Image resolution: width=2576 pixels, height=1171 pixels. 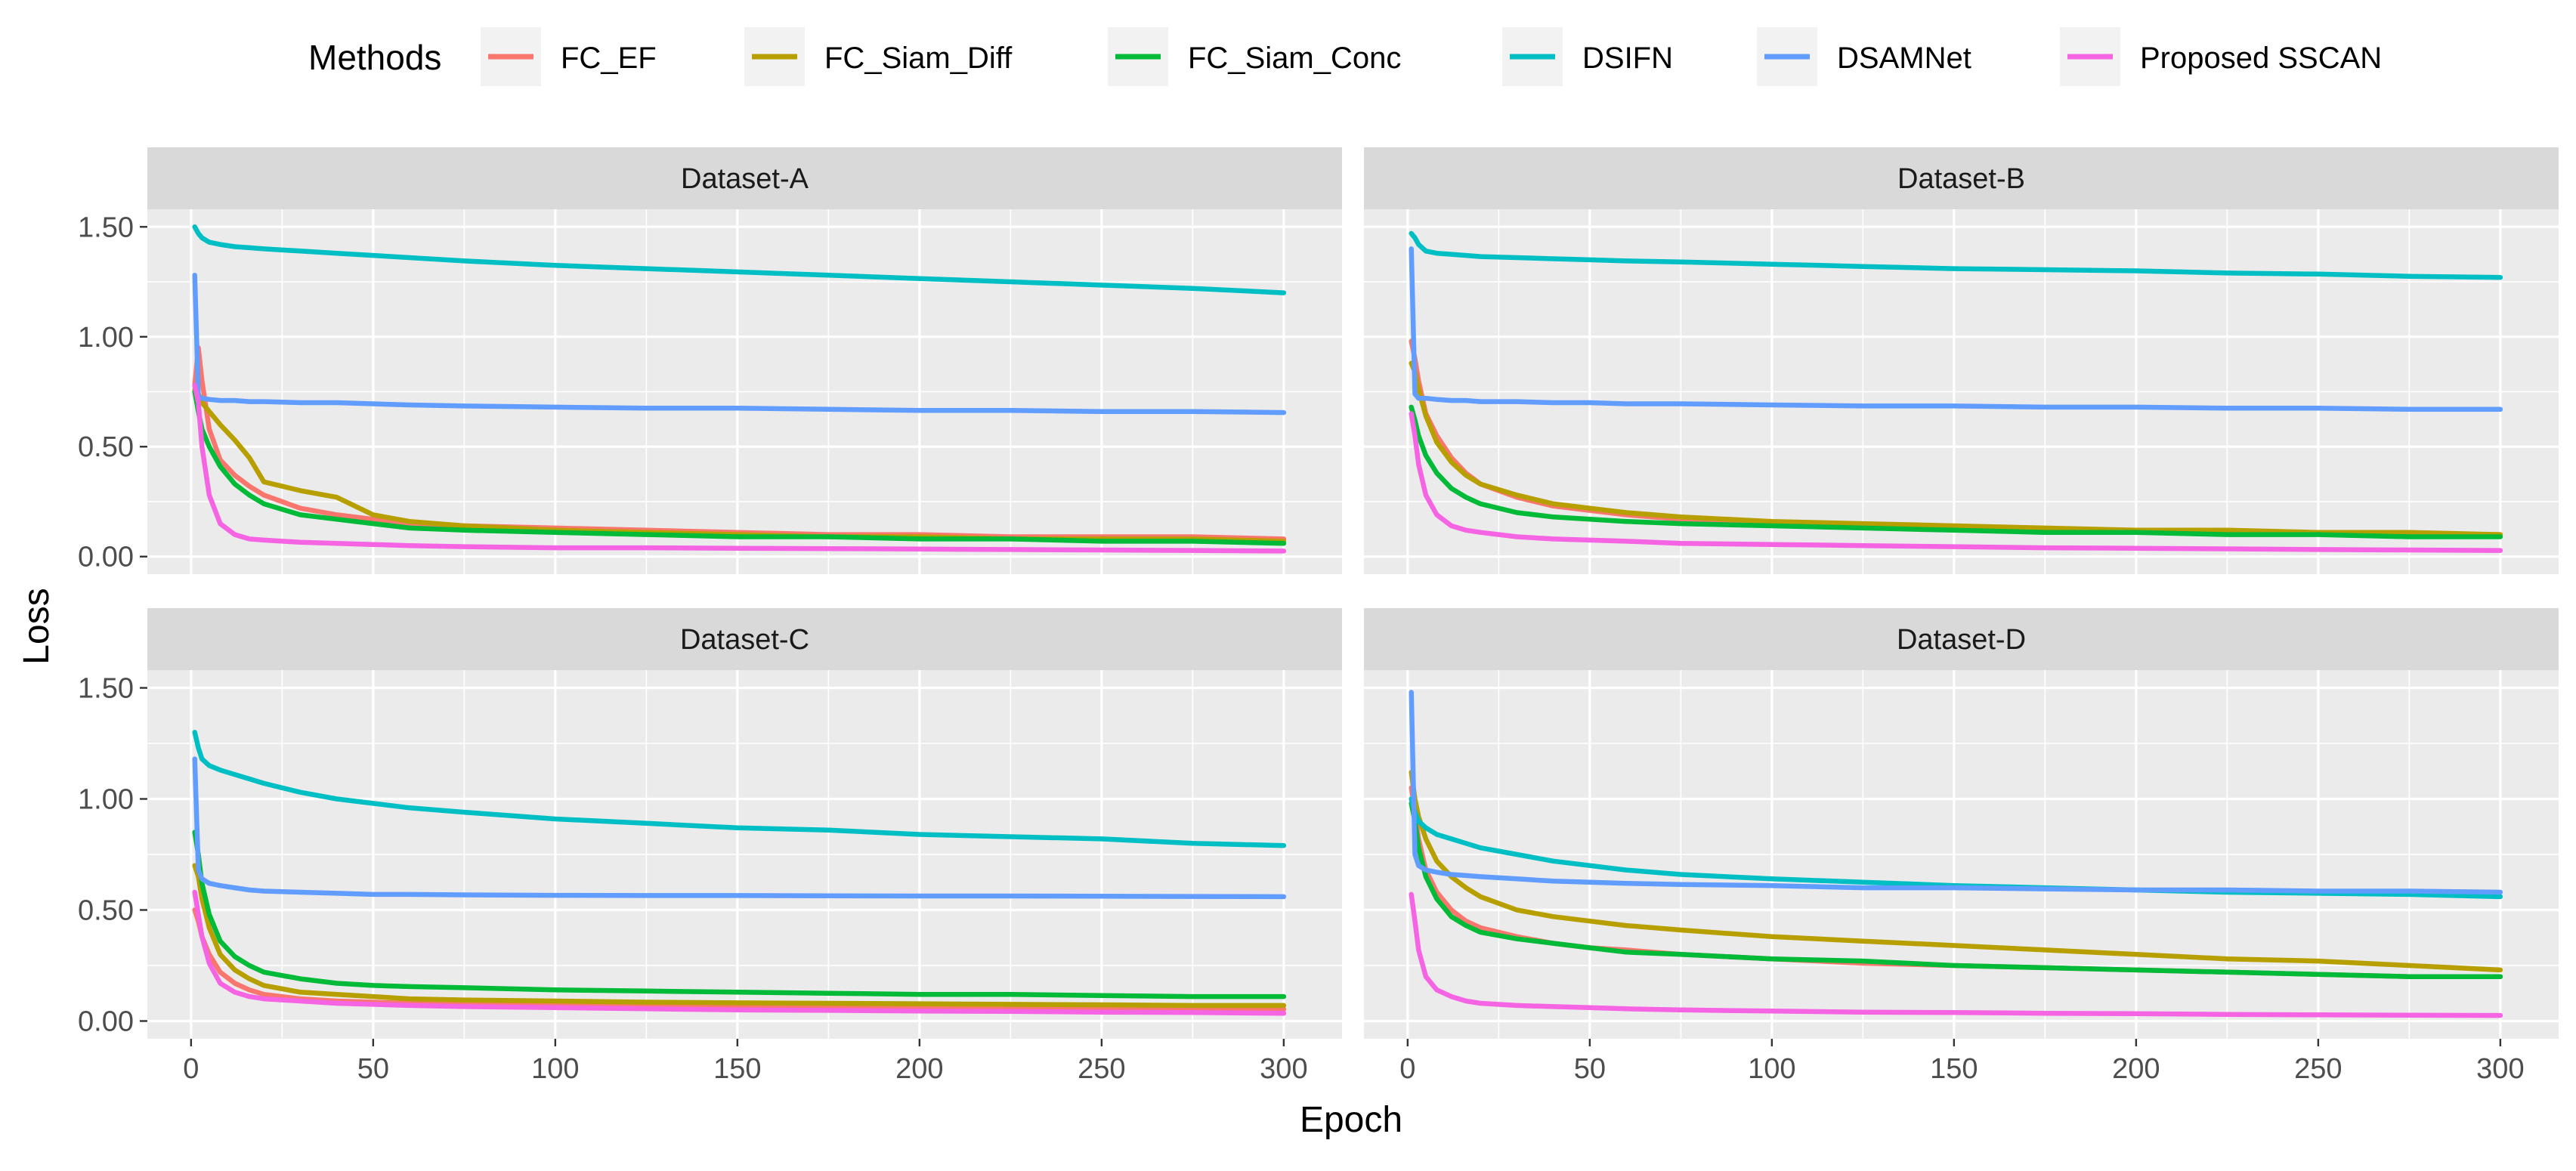 I want to click on strip-label-dataset-d: Dataset-D, so click(x=1961, y=640).